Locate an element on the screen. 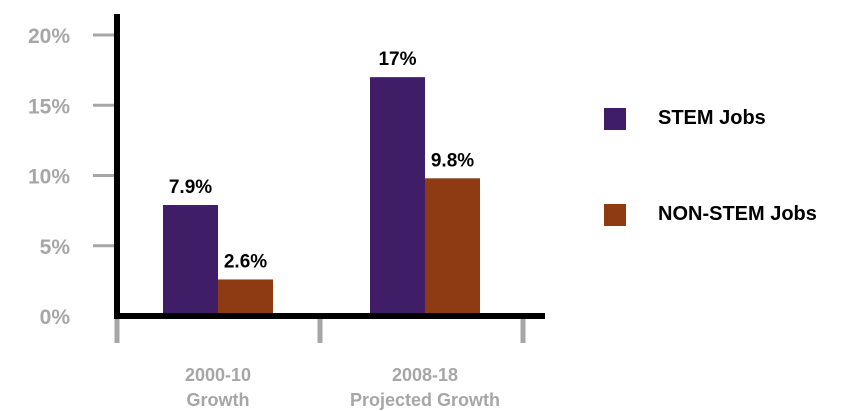  x-category-label: Projected Growth is located at coordinates (425, 400).